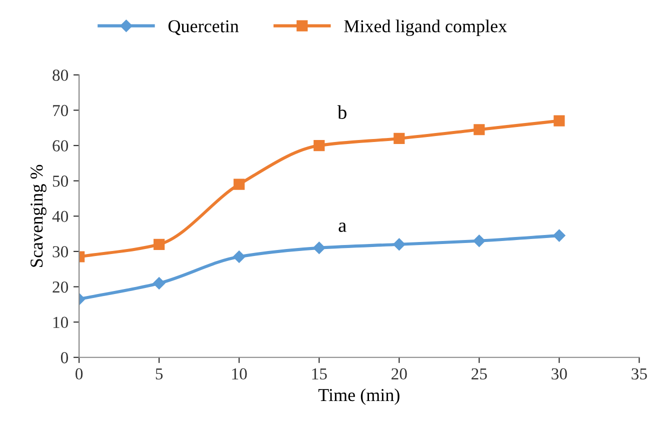 This screenshot has width=659, height=428. Describe the element at coordinates (60, 322) in the screenshot. I see `y-tick-label: 10` at that location.